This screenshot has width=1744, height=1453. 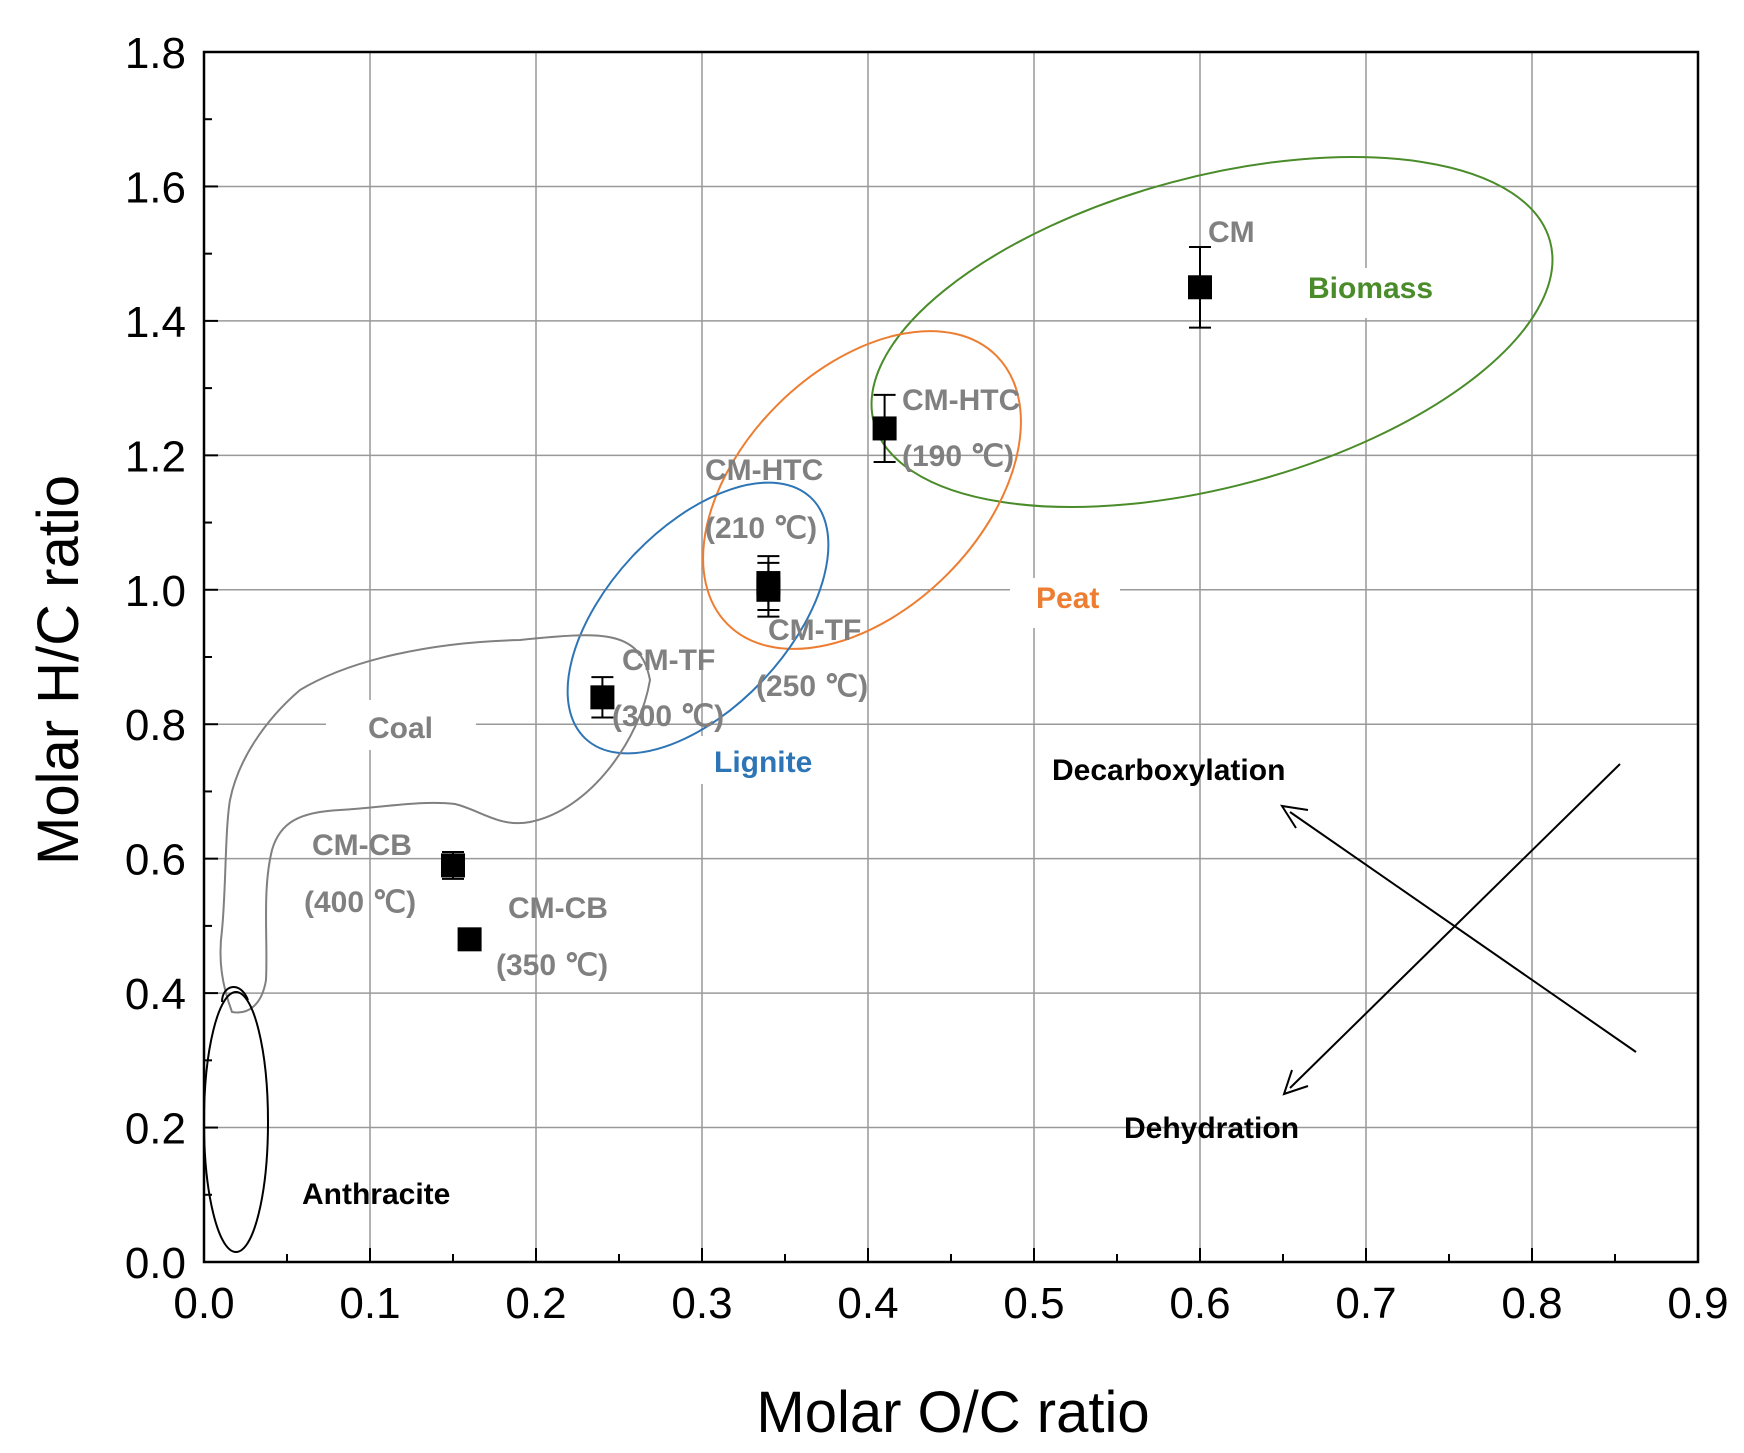 I want to click on x-axis-title: Molar O/C ratio, so click(x=952, y=1412).